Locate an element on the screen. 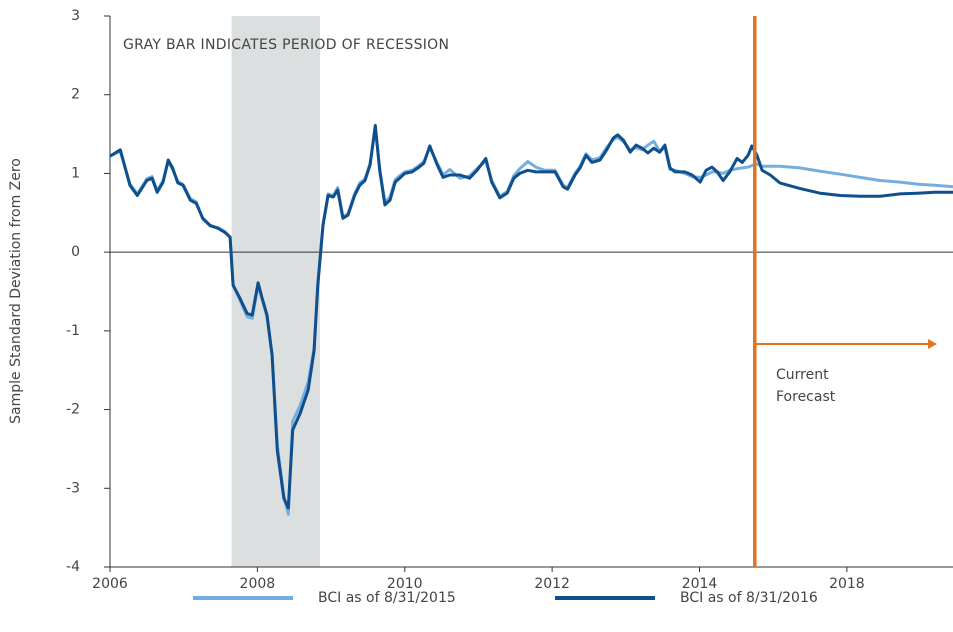 This screenshot has width=953, height=632. legend-label: BCI as of 8/31/2016 is located at coordinates (749, 598).